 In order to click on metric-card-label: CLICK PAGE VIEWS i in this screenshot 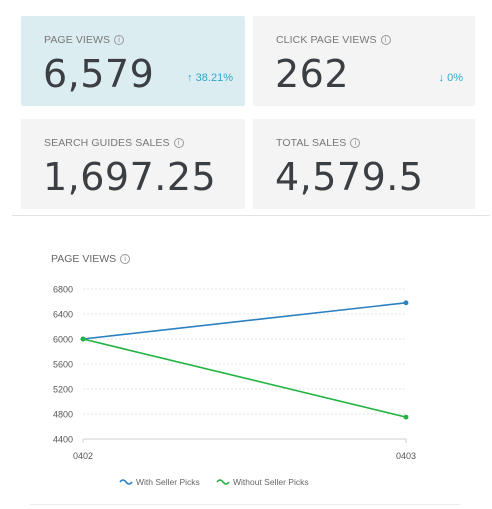, I will do `click(333, 40)`.